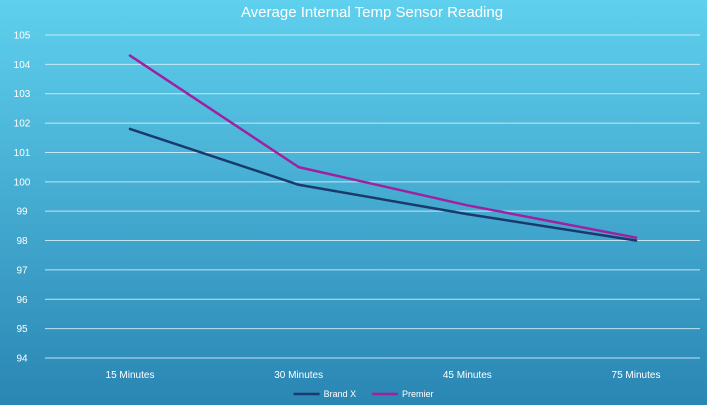 The height and width of the screenshot is (405, 707). I want to click on x-tick-label: 30 Minutes, so click(298, 375).